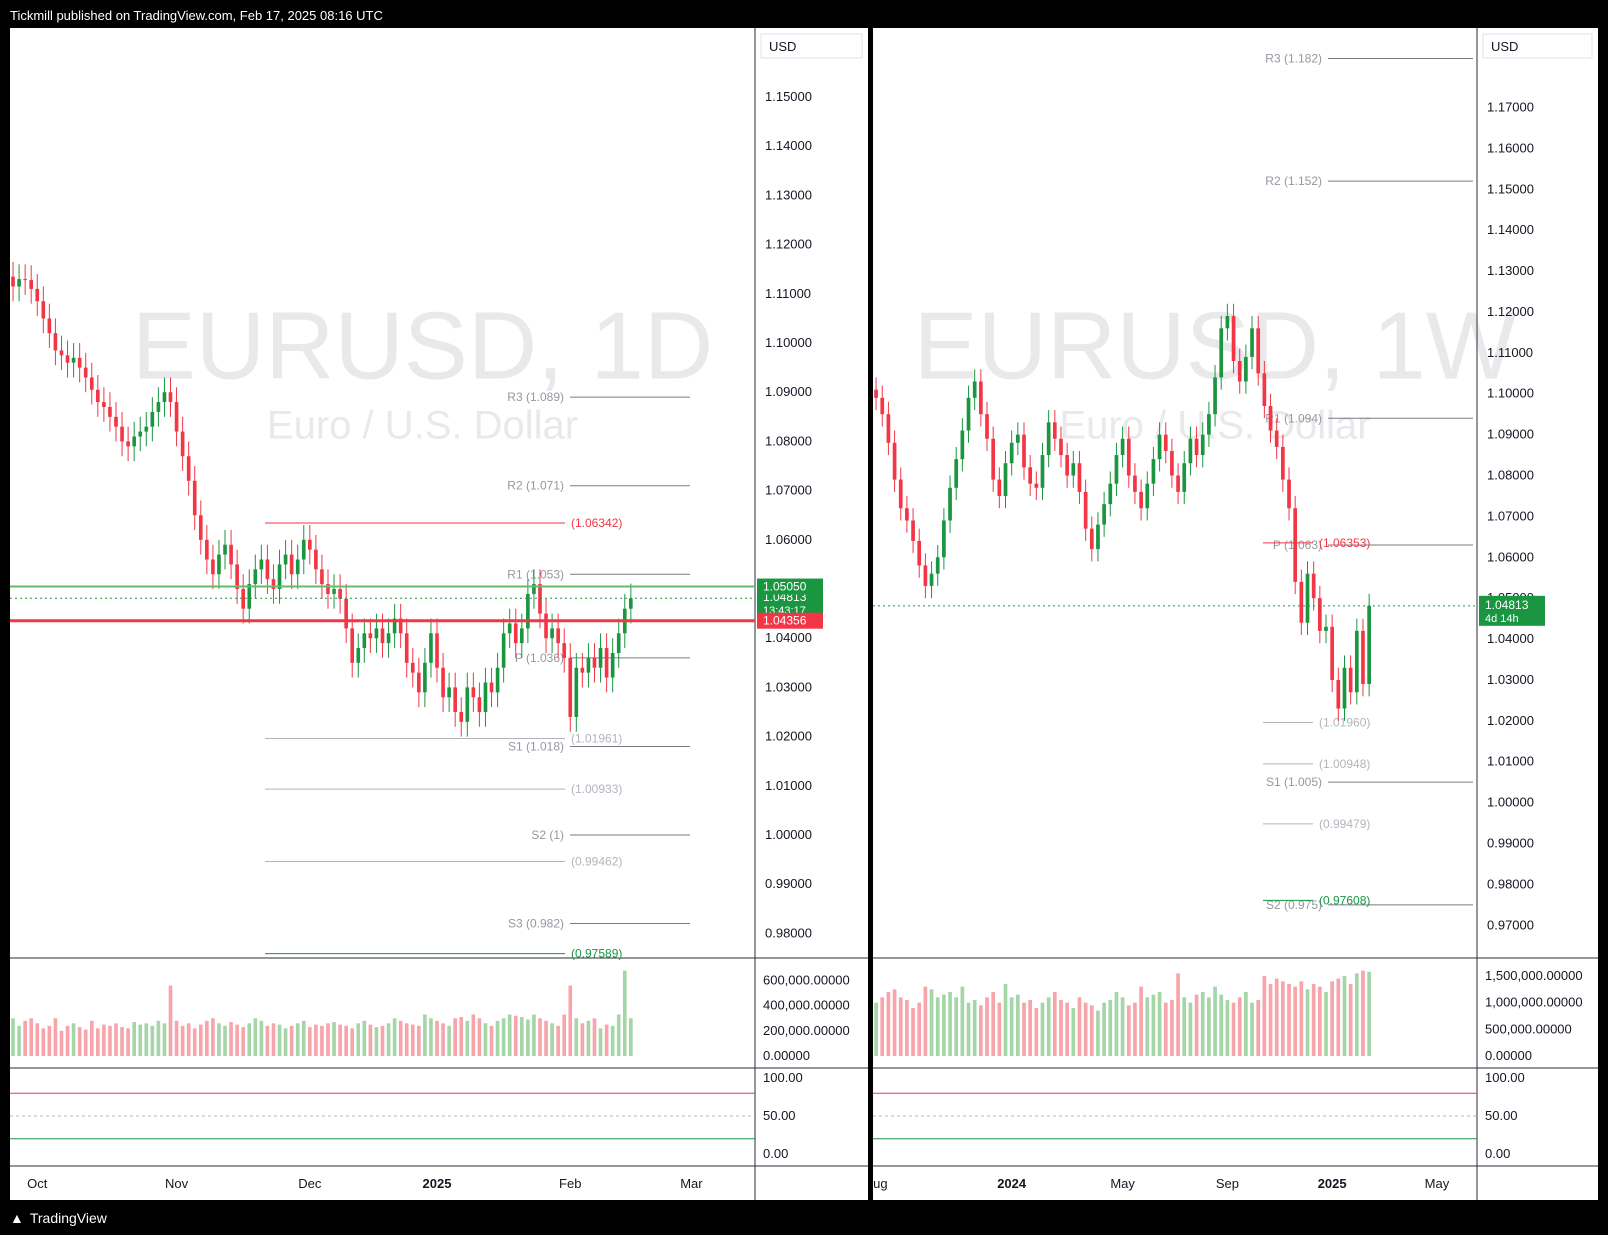  I want to click on target-price-value: 1.05050, so click(785, 587).